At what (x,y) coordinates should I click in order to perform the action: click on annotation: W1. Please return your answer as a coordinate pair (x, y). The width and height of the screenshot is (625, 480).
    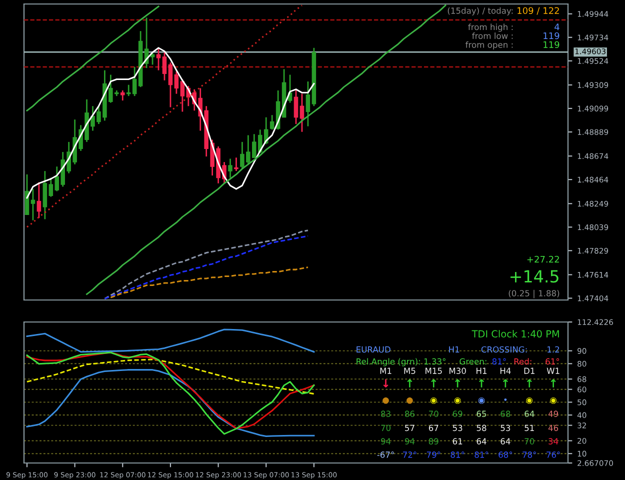
    Looking at the image, I should click on (553, 371).